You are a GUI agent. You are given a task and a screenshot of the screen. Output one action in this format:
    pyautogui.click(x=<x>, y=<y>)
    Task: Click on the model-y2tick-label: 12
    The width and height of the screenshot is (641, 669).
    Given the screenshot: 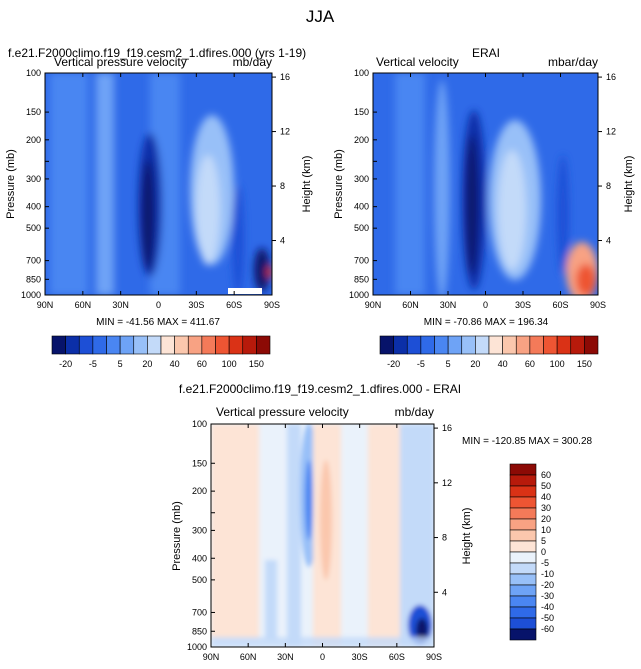 What is the action you would take?
    pyautogui.click(x=285, y=132)
    